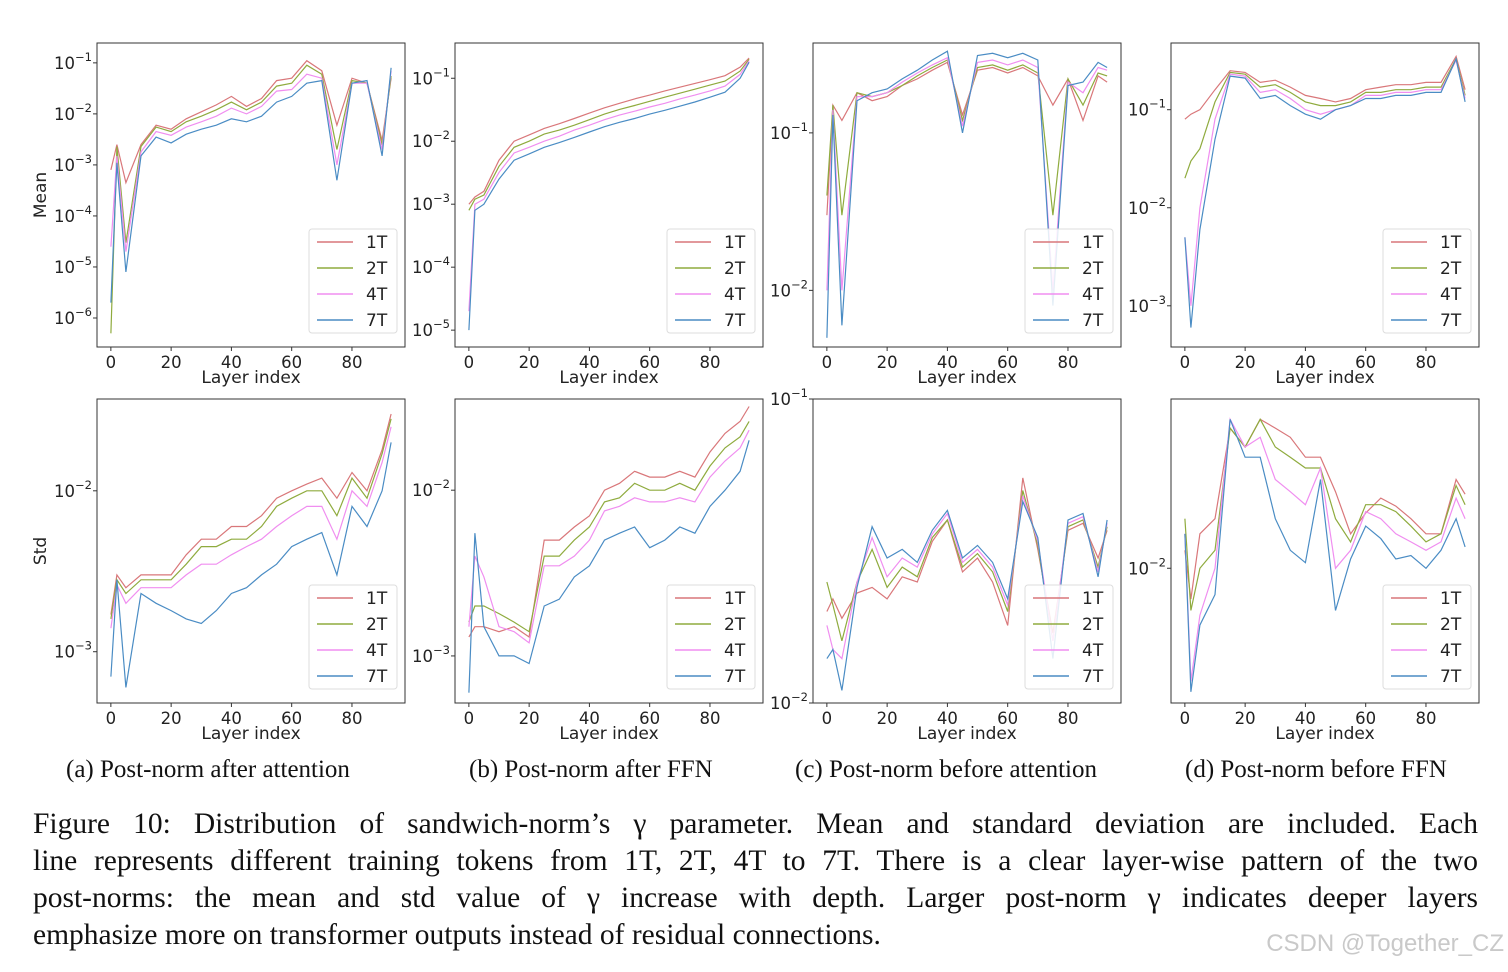 This screenshot has width=1508, height=972. What do you see at coordinates (1304, 571) in the screenshot?
I see `panel-d-std: 0 20 40 60 80 10−2 Layer index 1T 2T 4T 7T` at bounding box center [1304, 571].